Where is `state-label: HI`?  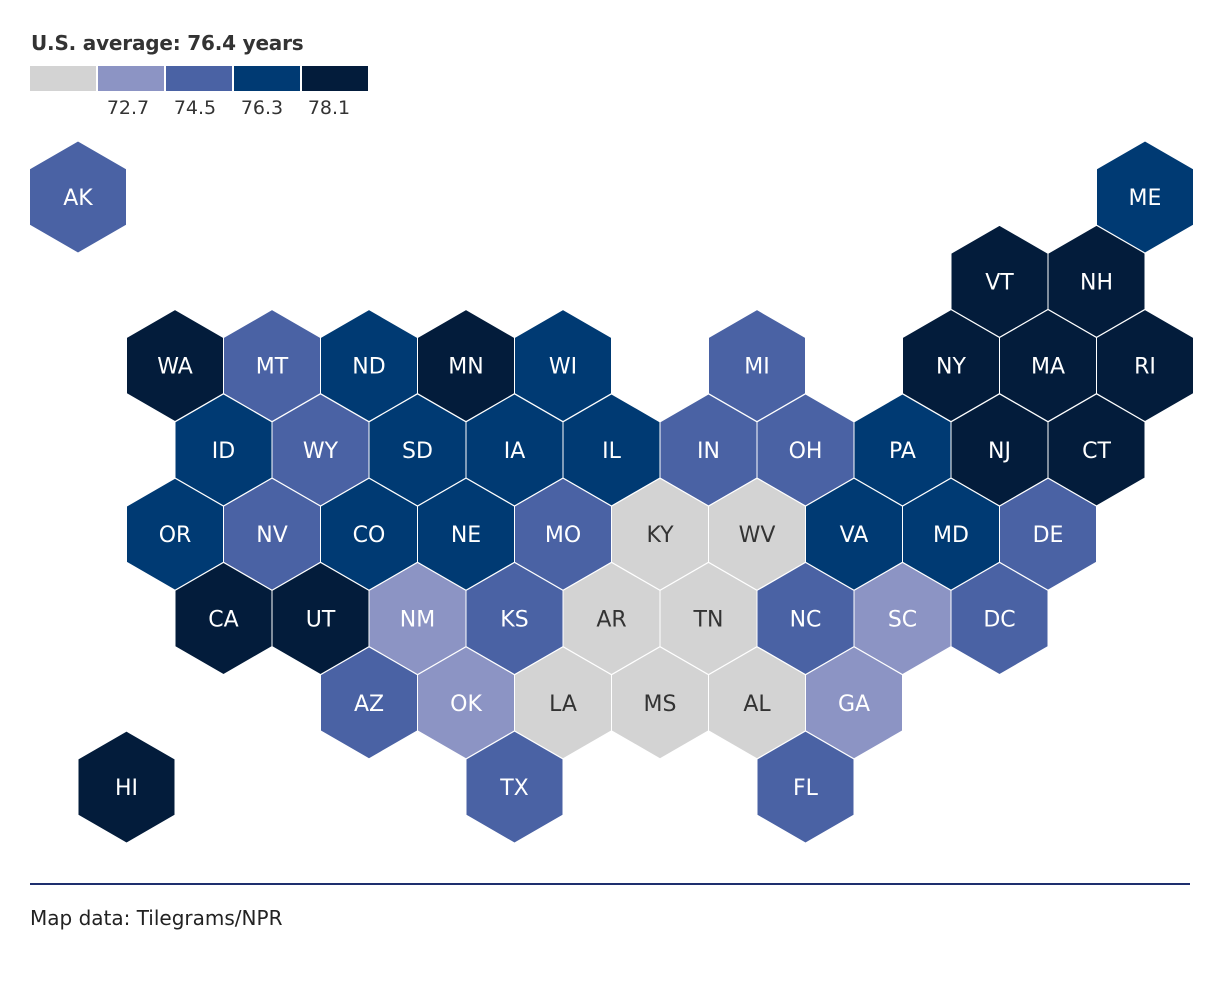
state-label: HI is located at coordinates (126, 788).